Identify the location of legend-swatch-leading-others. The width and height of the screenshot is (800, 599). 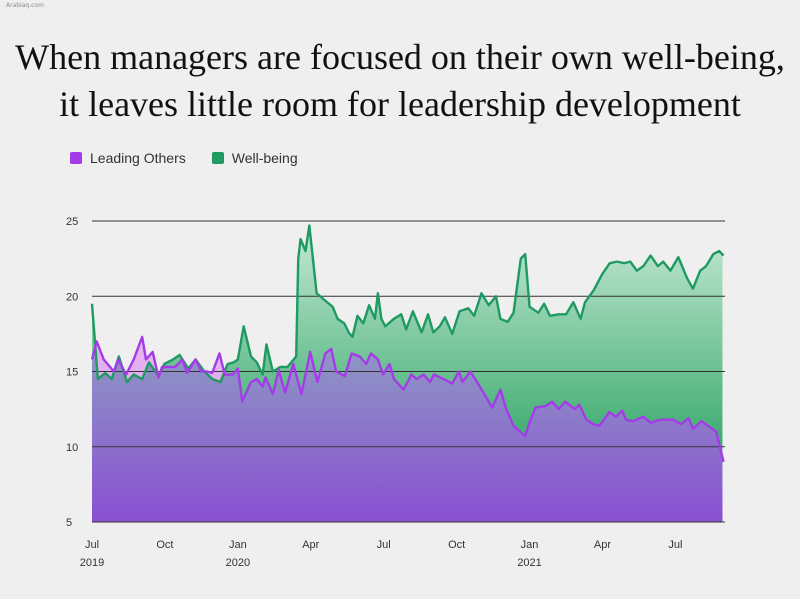
(76, 158).